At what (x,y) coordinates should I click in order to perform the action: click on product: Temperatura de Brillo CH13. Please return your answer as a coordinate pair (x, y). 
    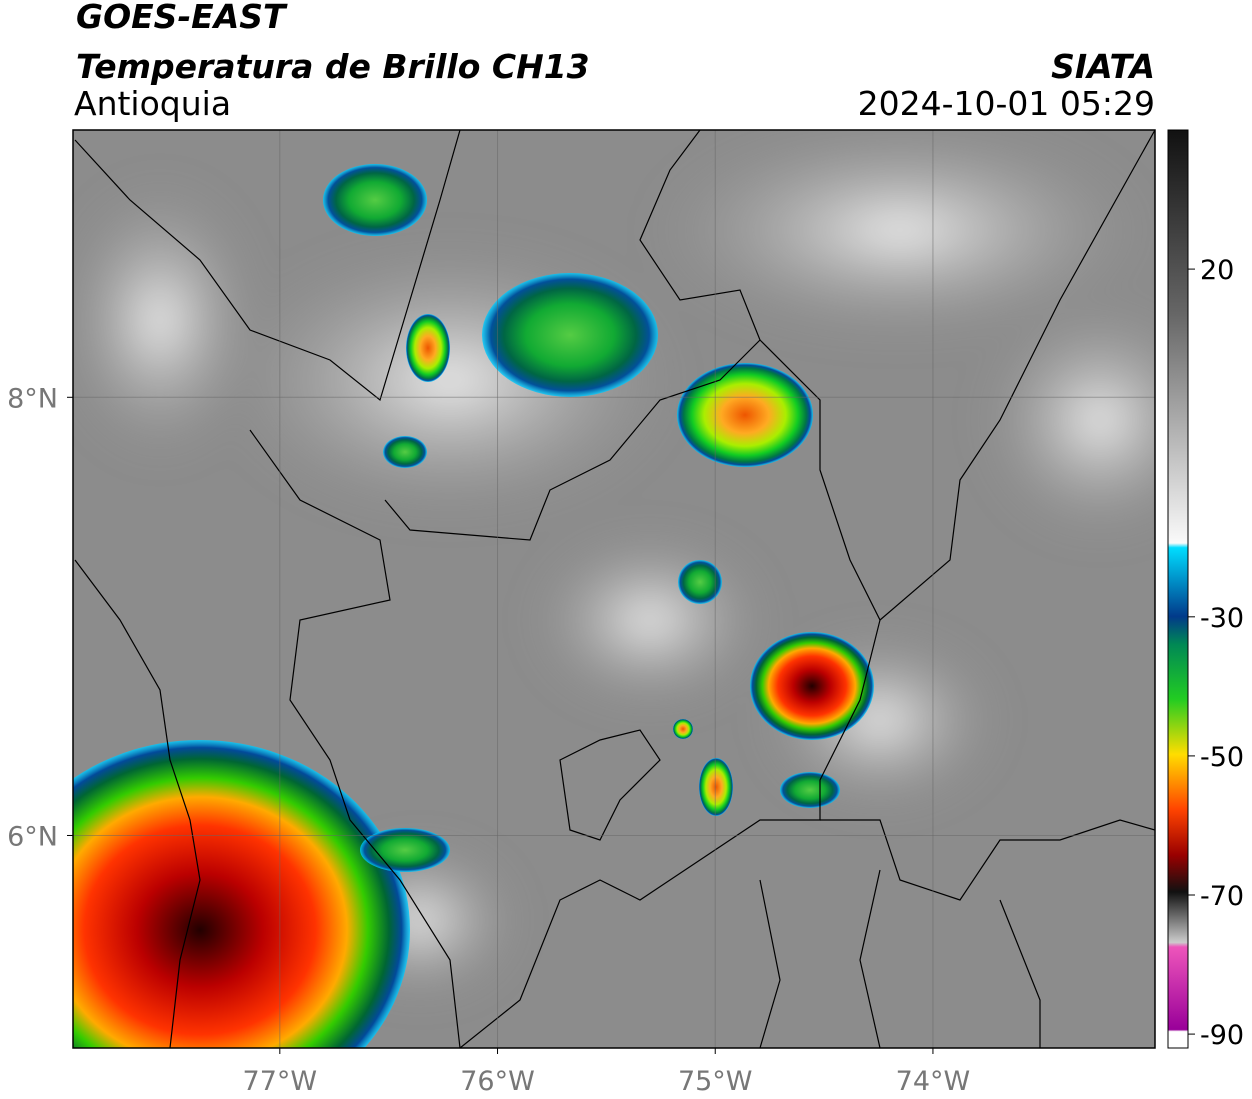
    Looking at the image, I should click on (333, 66).